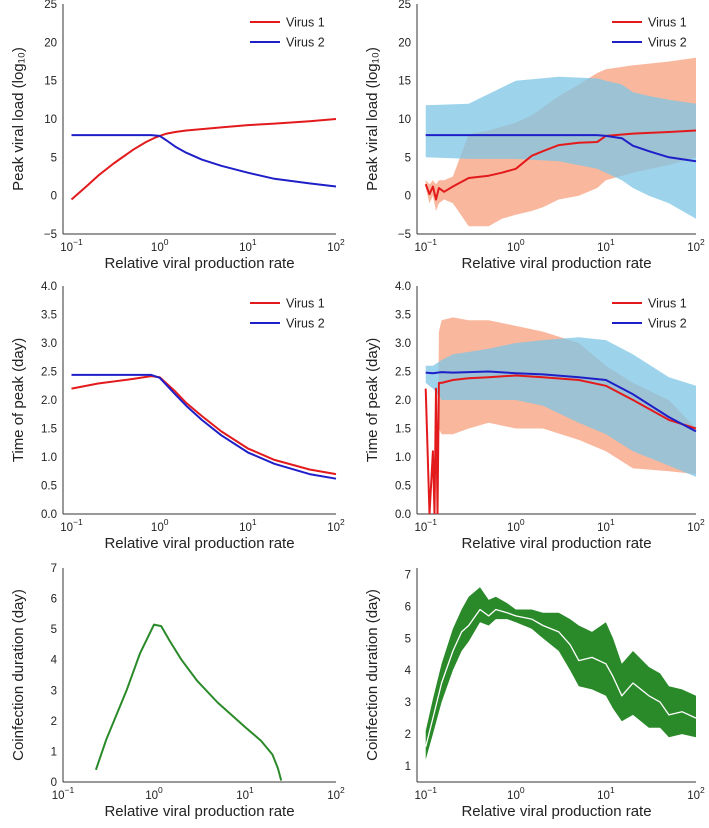 This screenshot has width=709, height=828. I want to click on y-tick-label: 0.5, so click(403, 487).